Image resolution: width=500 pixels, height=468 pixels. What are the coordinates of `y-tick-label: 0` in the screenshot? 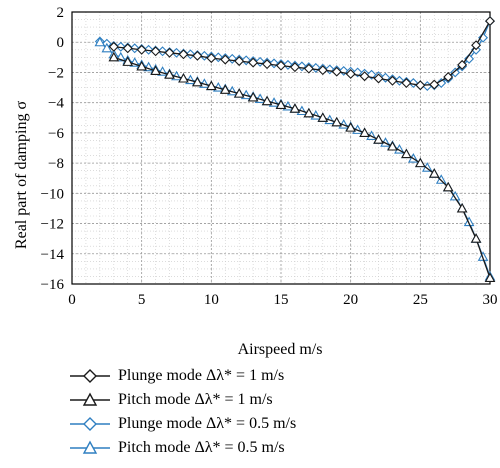 It's located at (61, 43).